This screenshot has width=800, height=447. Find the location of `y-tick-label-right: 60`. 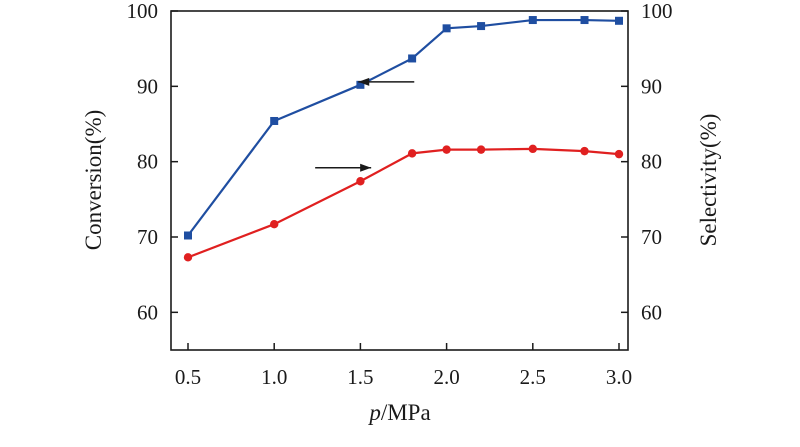

y-tick-label-right: 60 is located at coordinates (651, 312).